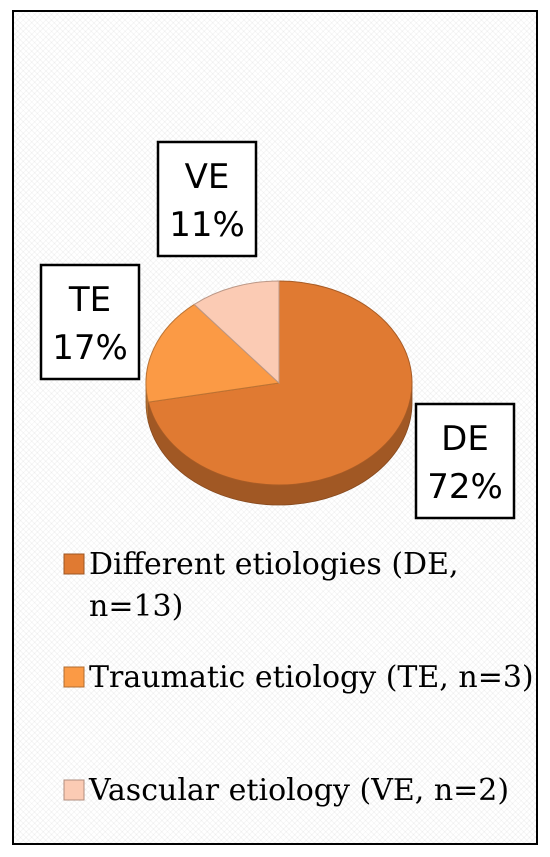  Describe the element at coordinates (89, 300) in the screenshot. I see `callout-category-label: TE` at that location.